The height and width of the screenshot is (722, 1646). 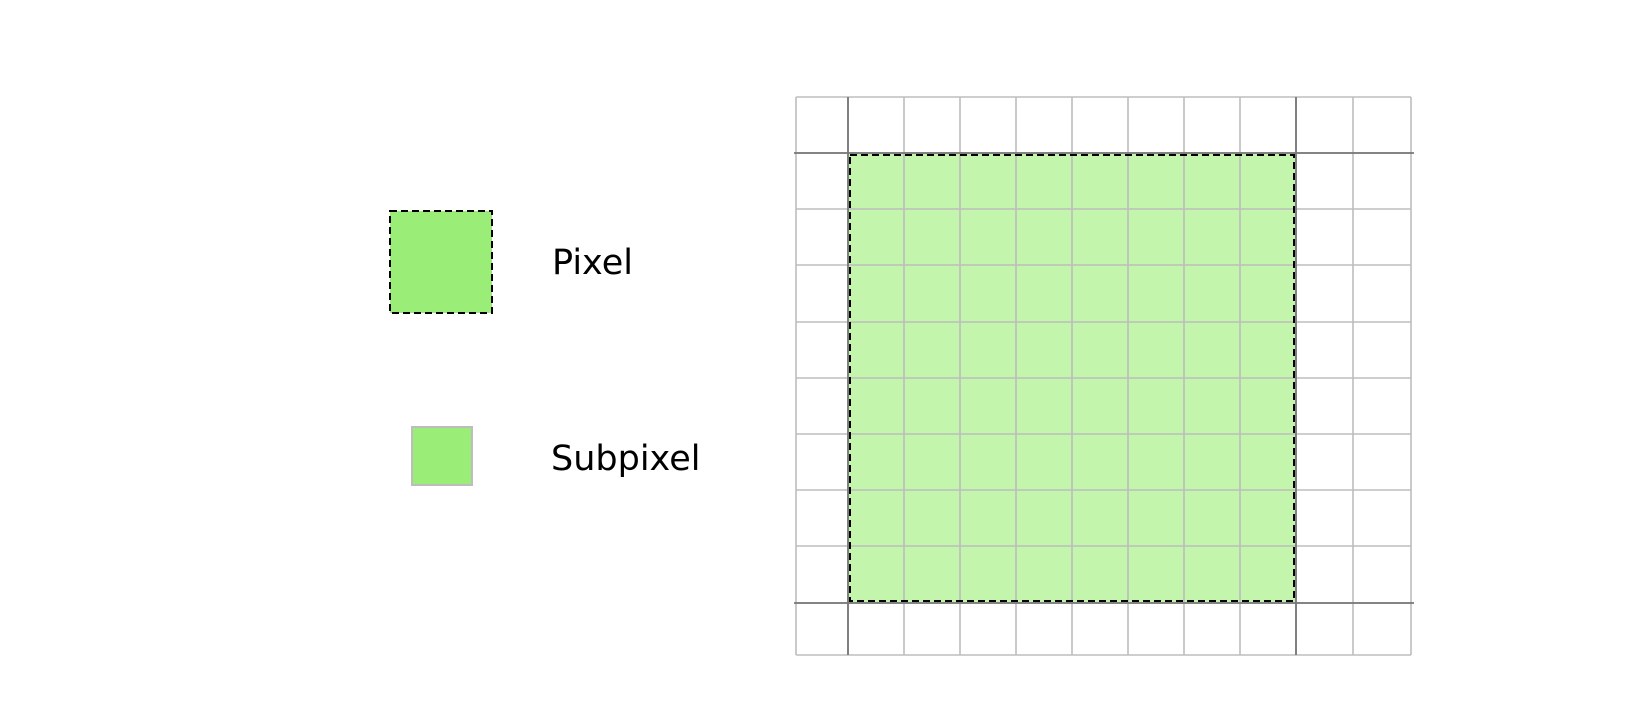 I want to click on pixel-label: Pixel, so click(x=592, y=263).